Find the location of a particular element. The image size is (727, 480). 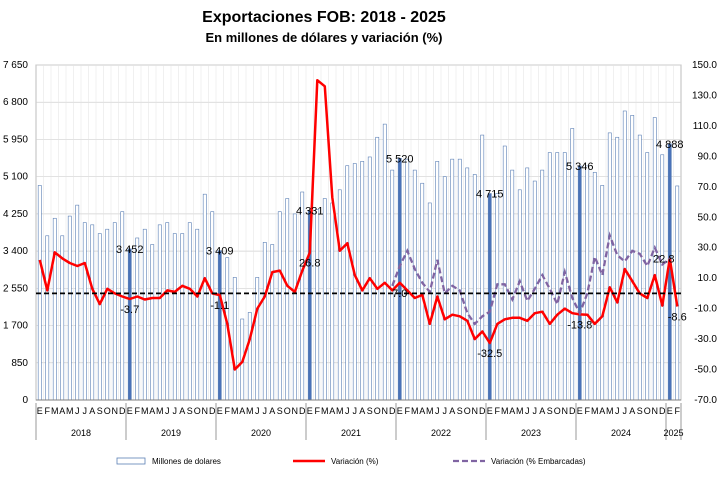

year-label: 2022 is located at coordinates (441, 433).